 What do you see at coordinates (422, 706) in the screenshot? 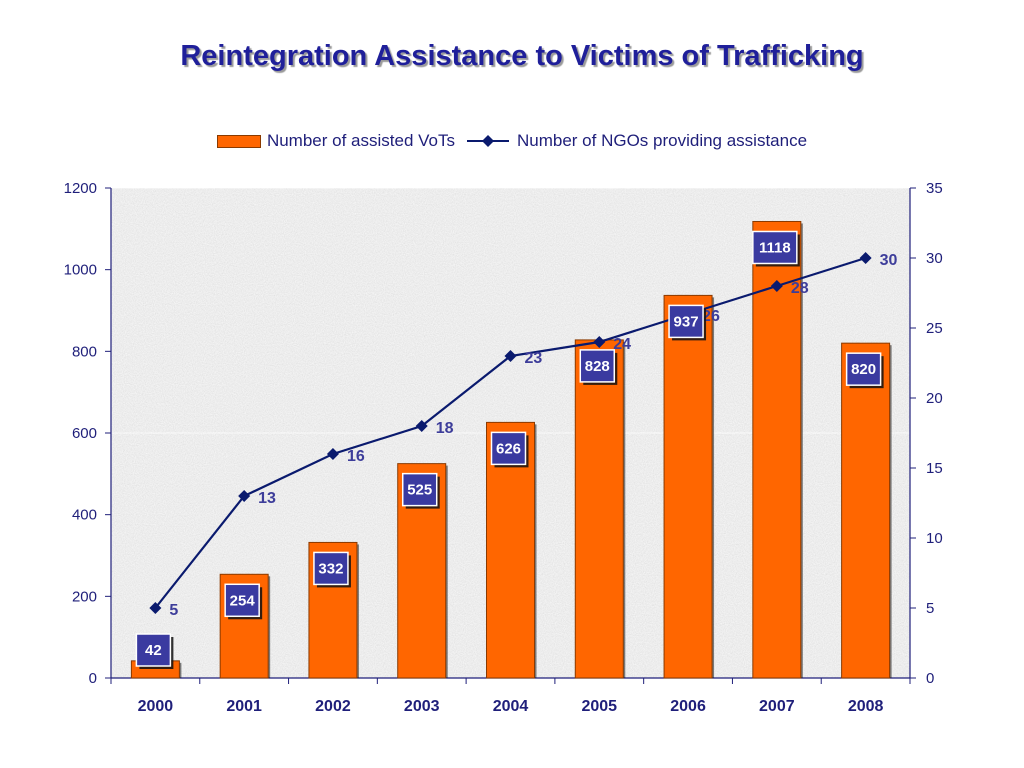
I see `x-tick-label: 2003` at bounding box center [422, 706].